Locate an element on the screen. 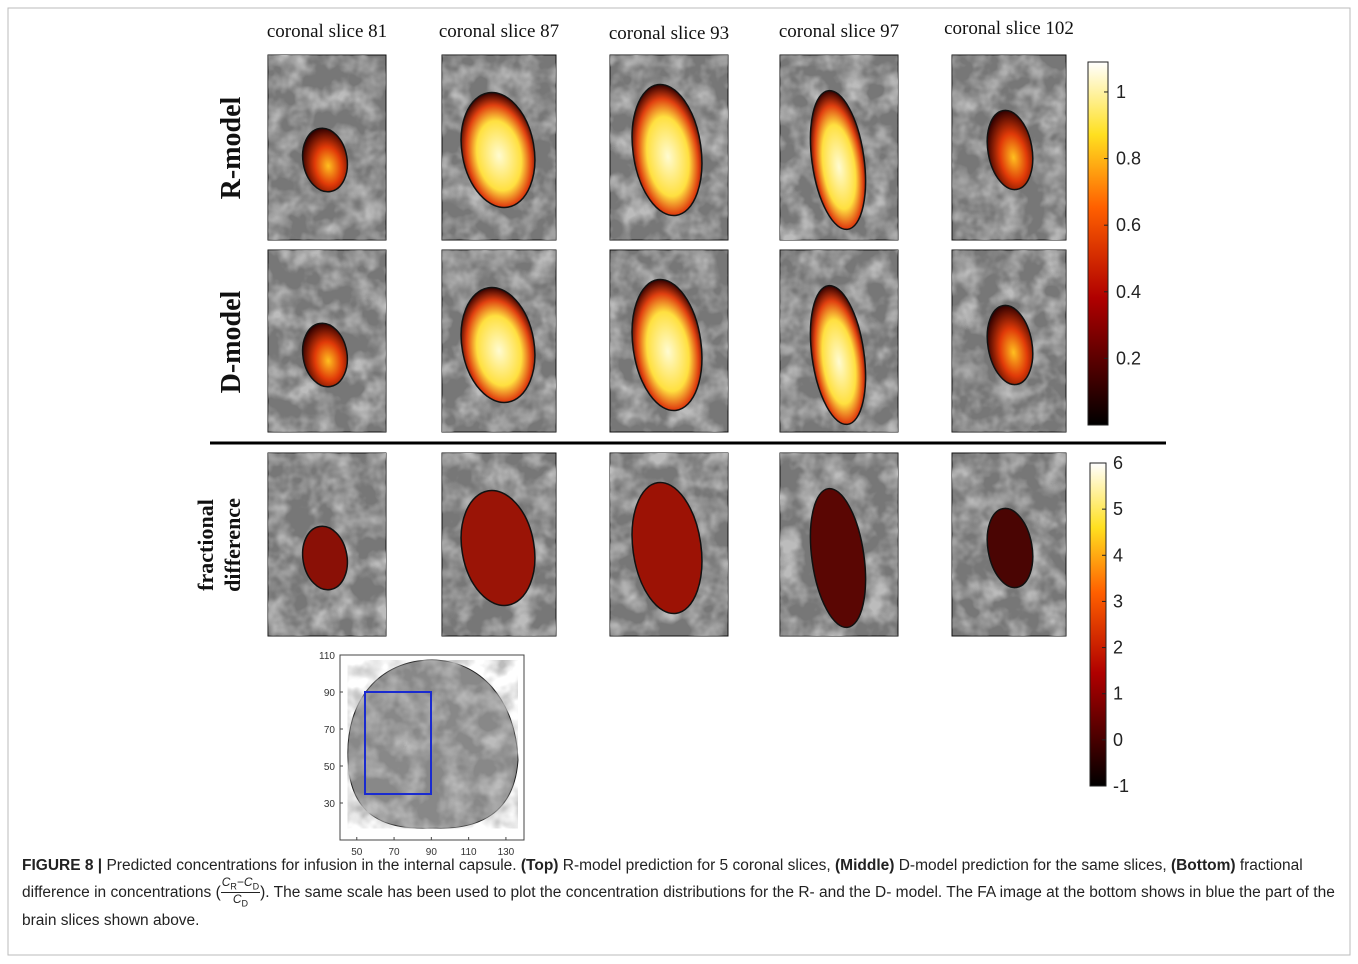 This screenshot has height=964, width=1358. formula-symbol: −C is located at coordinates (244, 882).